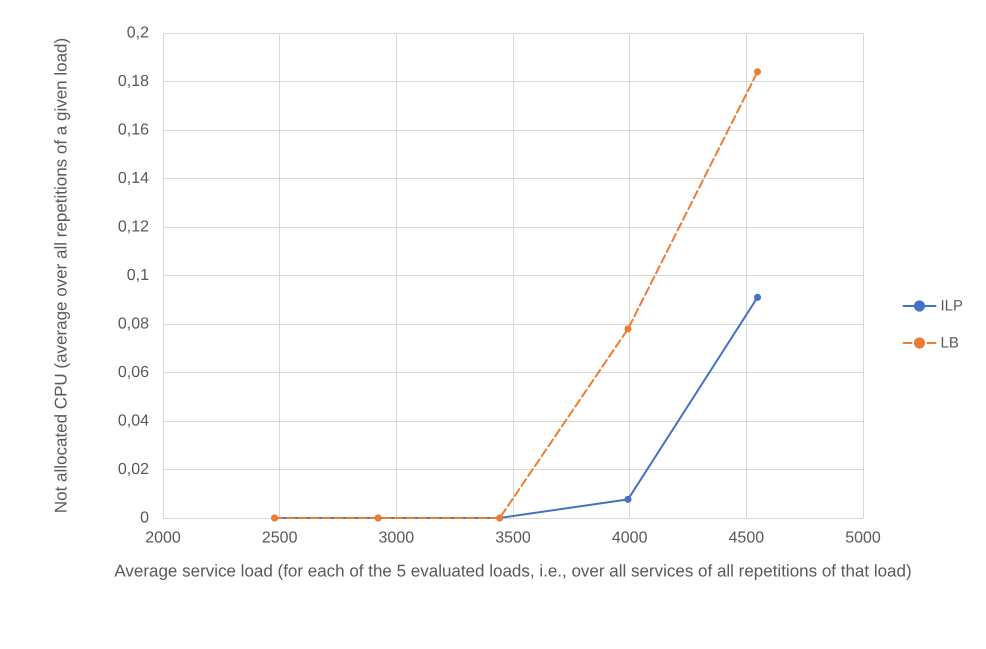 The height and width of the screenshot is (649, 986). What do you see at coordinates (949, 343) in the screenshot?
I see `legend-label: LB` at bounding box center [949, 343].